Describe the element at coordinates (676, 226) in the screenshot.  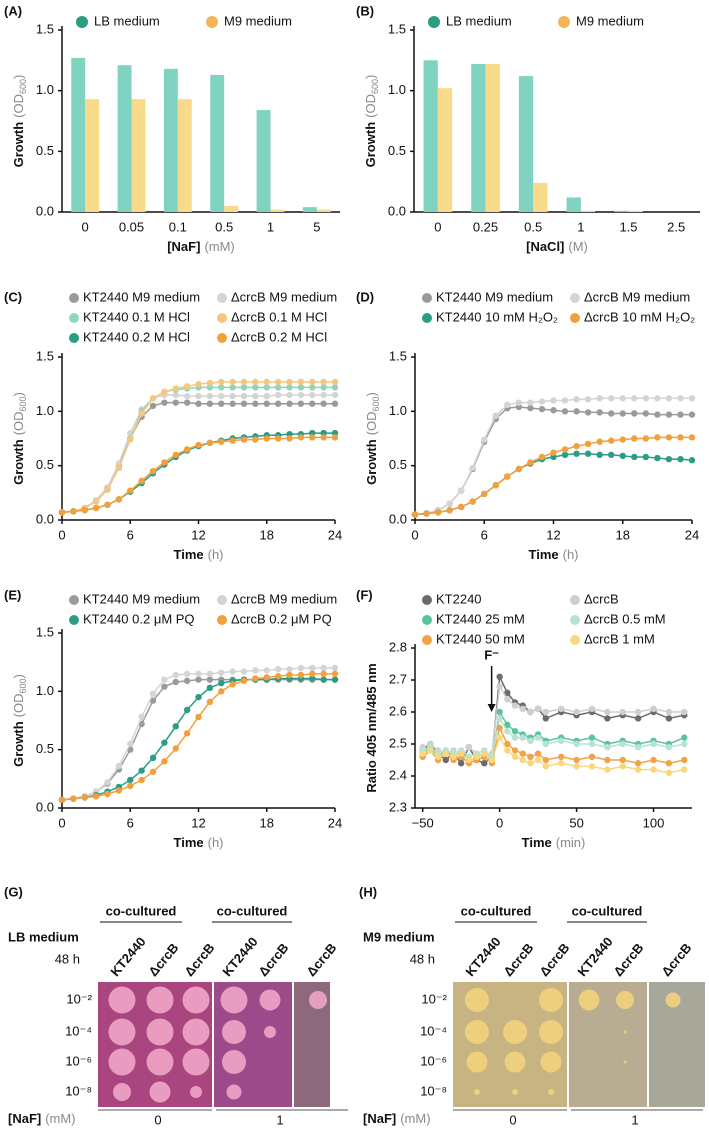
I see `x-tick-label: 2.5` at that location.